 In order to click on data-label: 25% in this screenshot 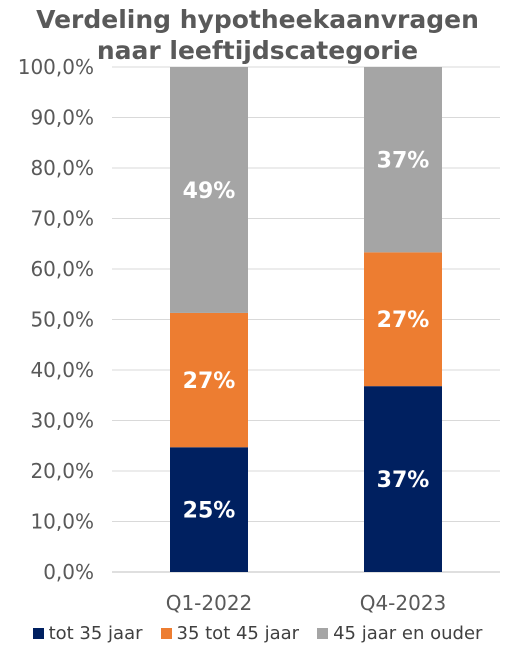, I will do `click(209, 511)`.